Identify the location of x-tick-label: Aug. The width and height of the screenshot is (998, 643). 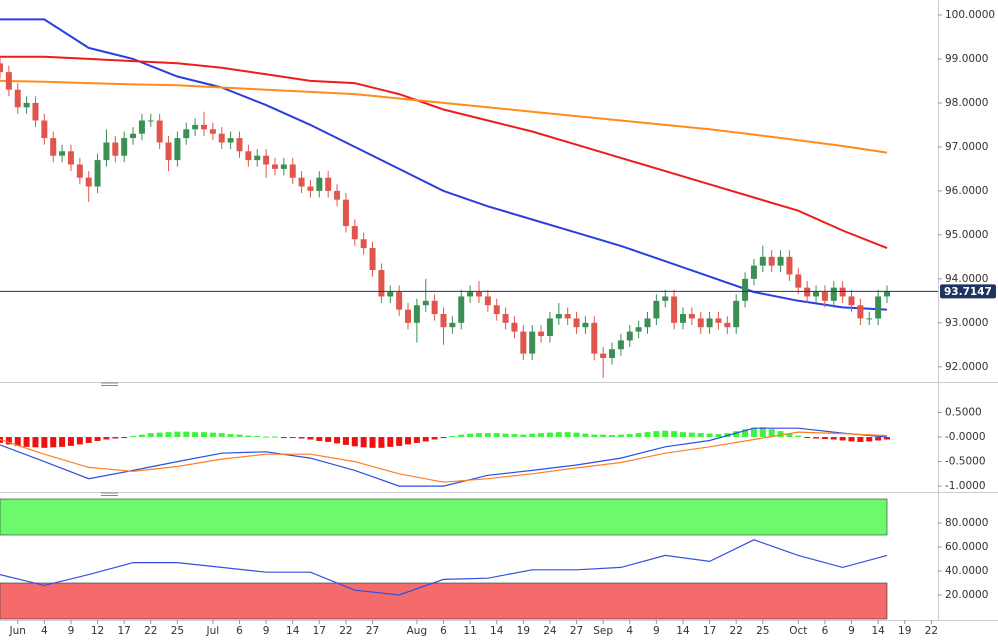
(417, 631).